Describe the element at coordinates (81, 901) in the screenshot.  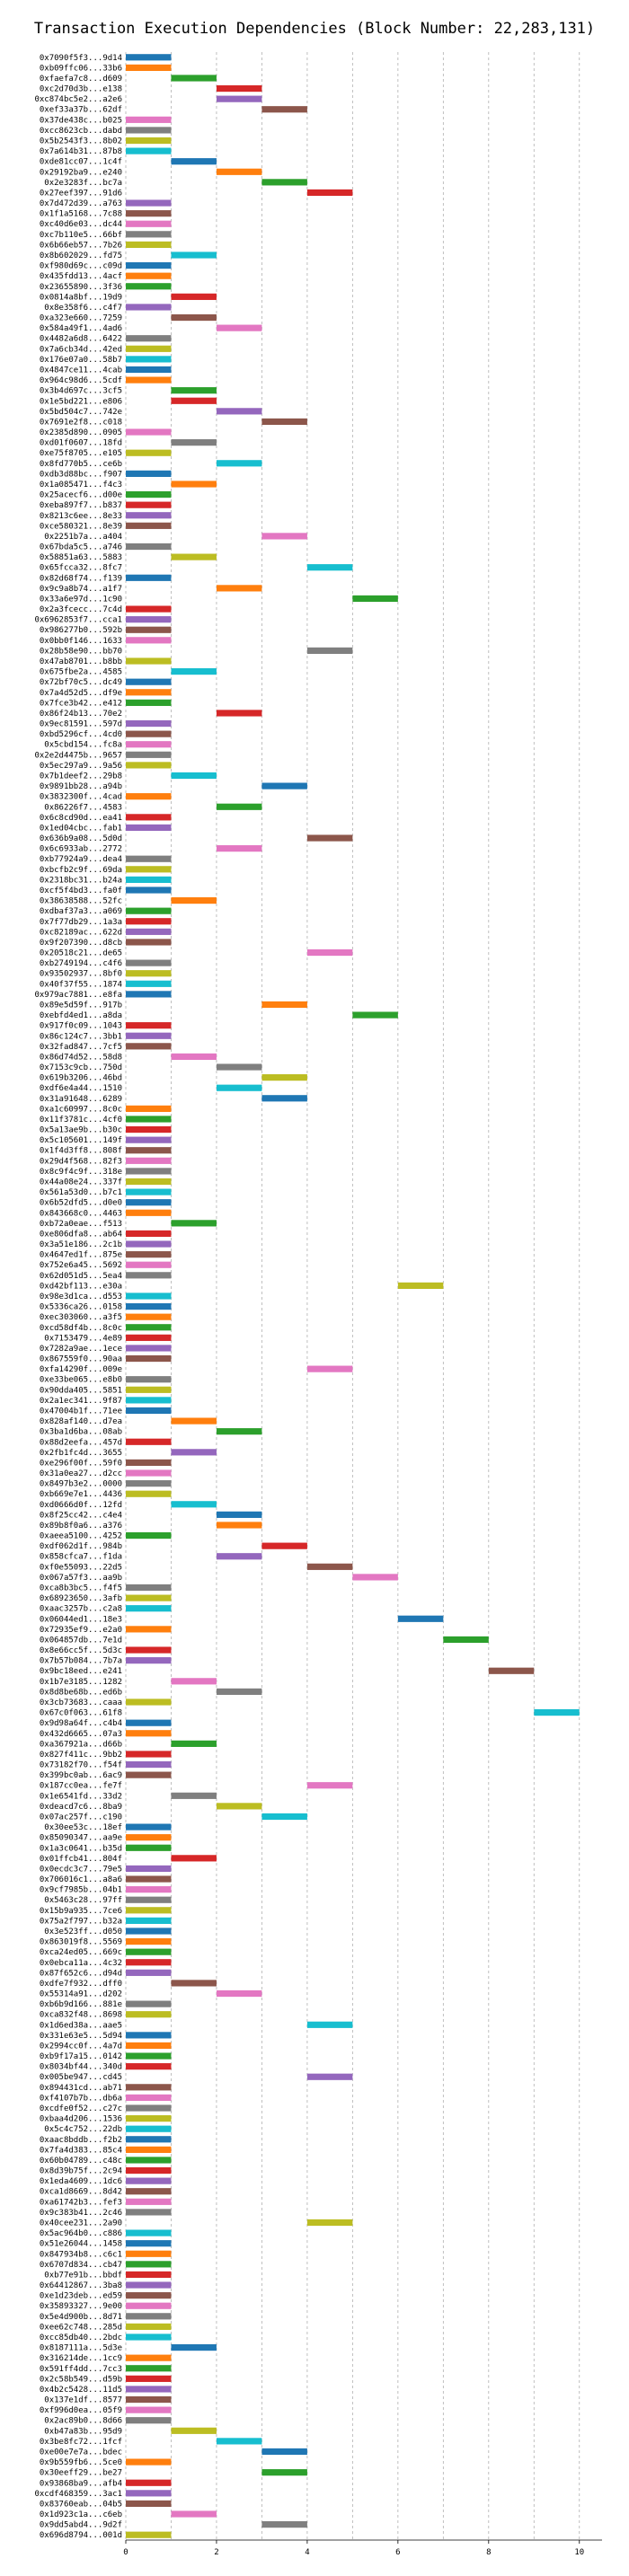
I see `y-tick-label-81: 0x38638588...52fc` at that location.